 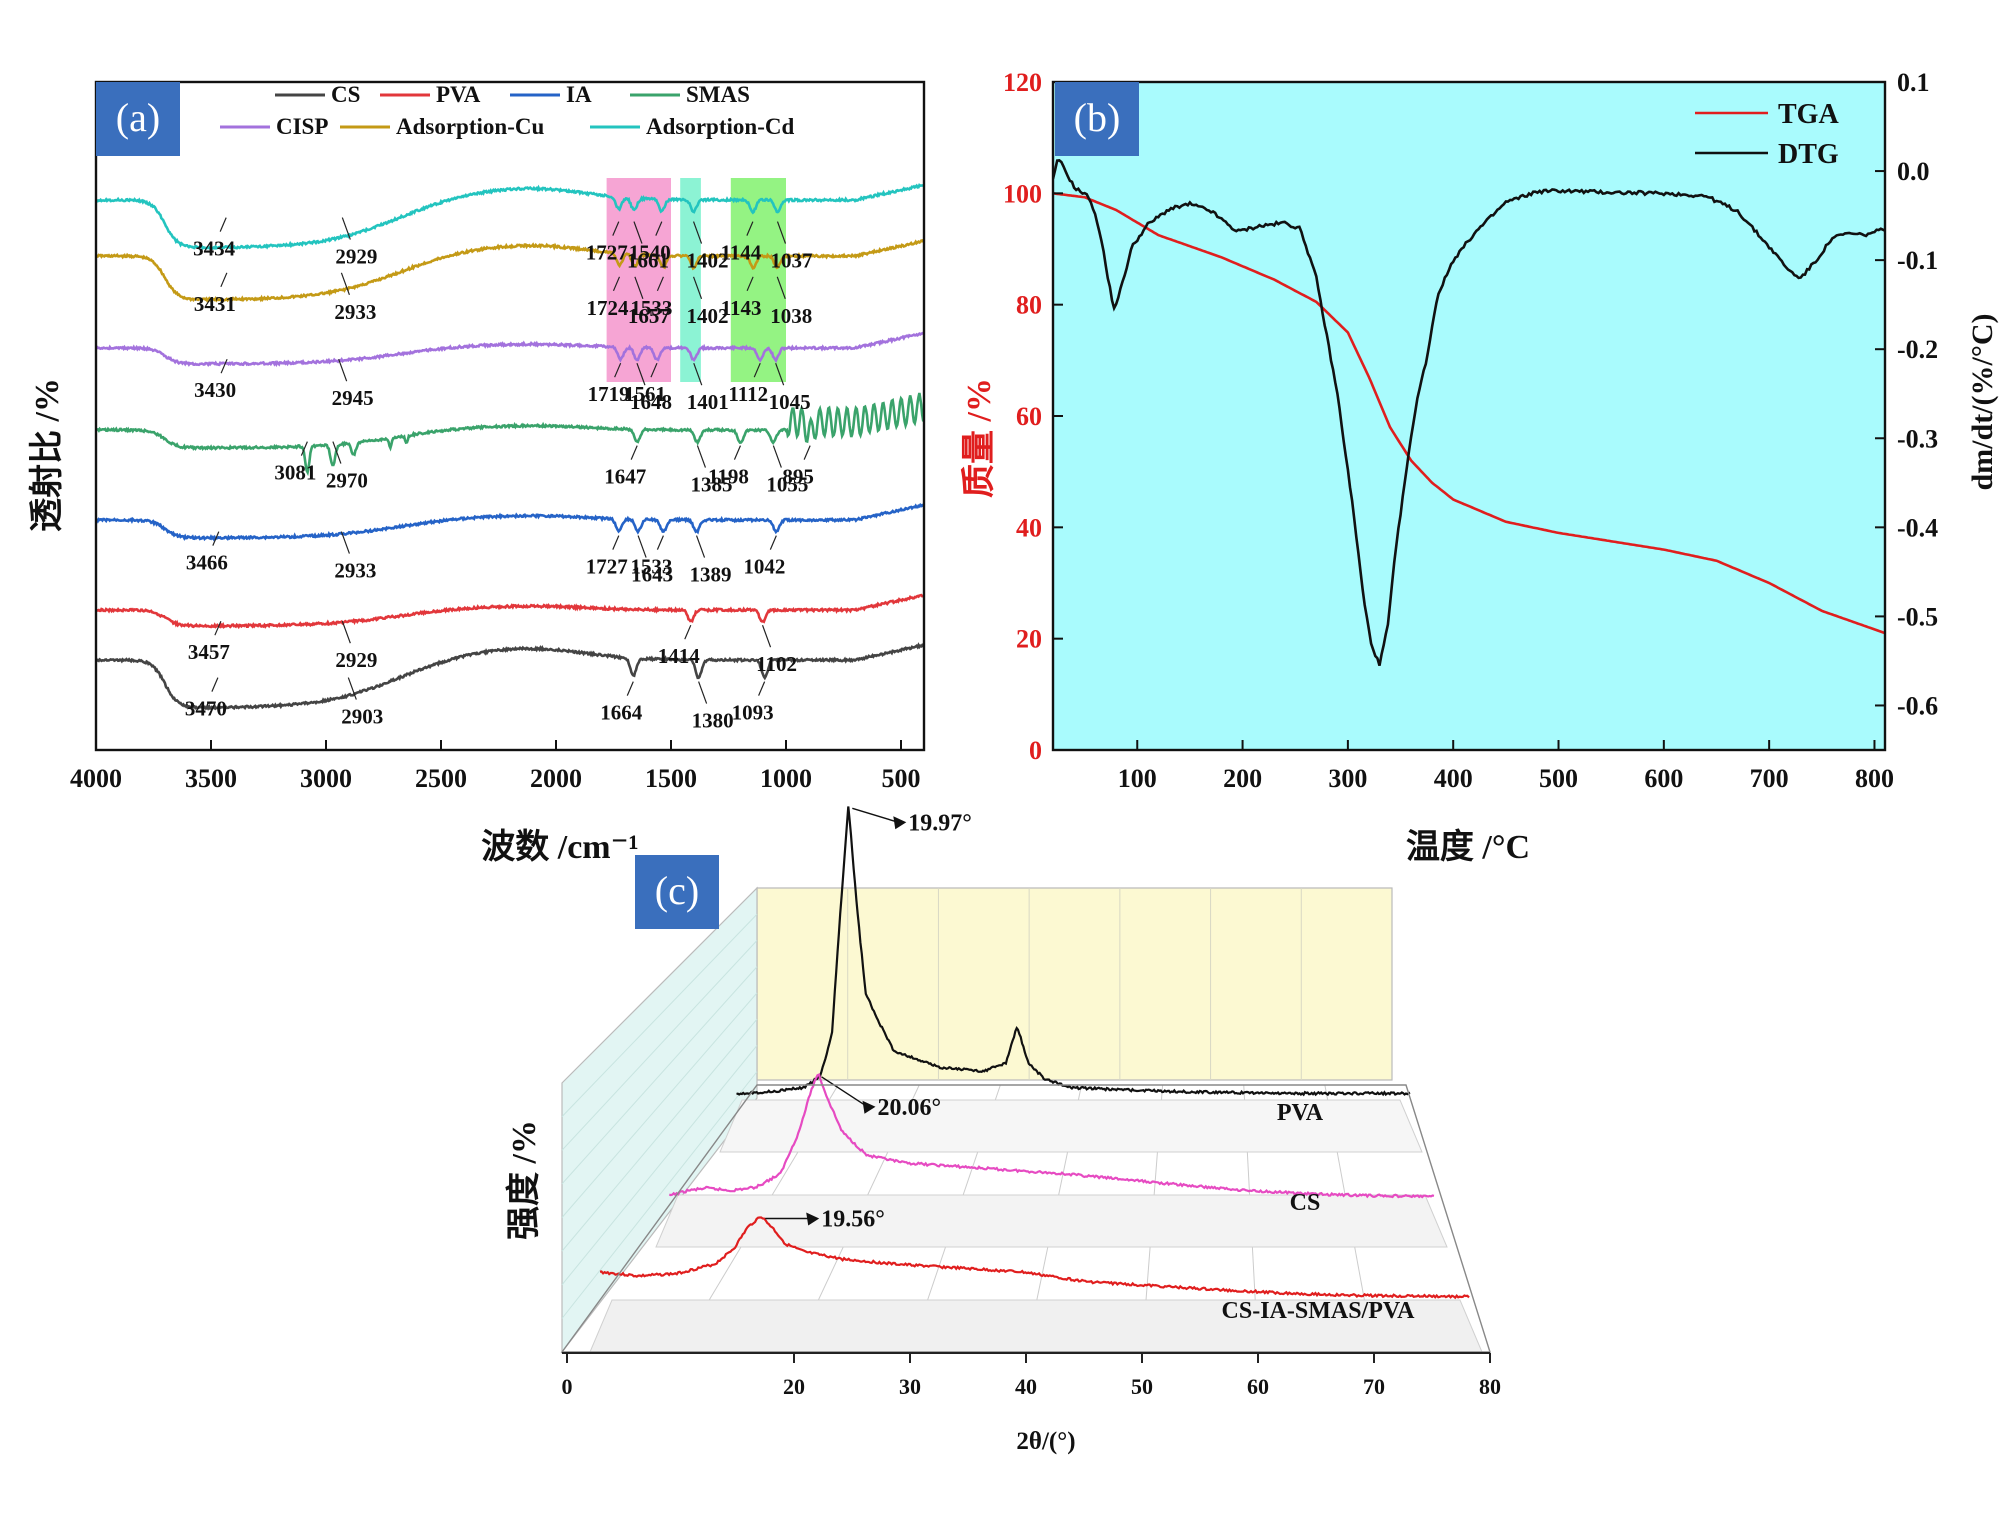 I want to click on panel-label-a: (a), so click(x=138, y=117).